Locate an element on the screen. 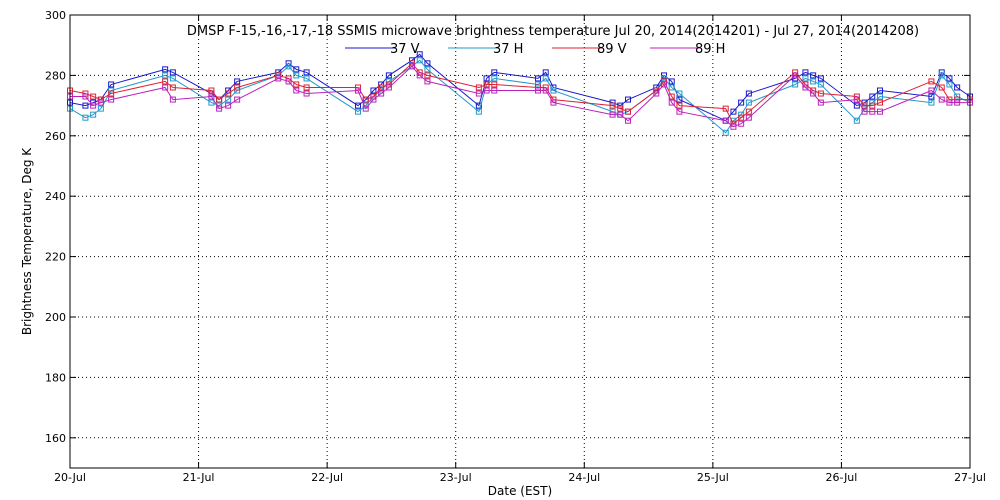 This screenshot has height=500, width=1000. series-89-h is located at coordinates (520, 96).